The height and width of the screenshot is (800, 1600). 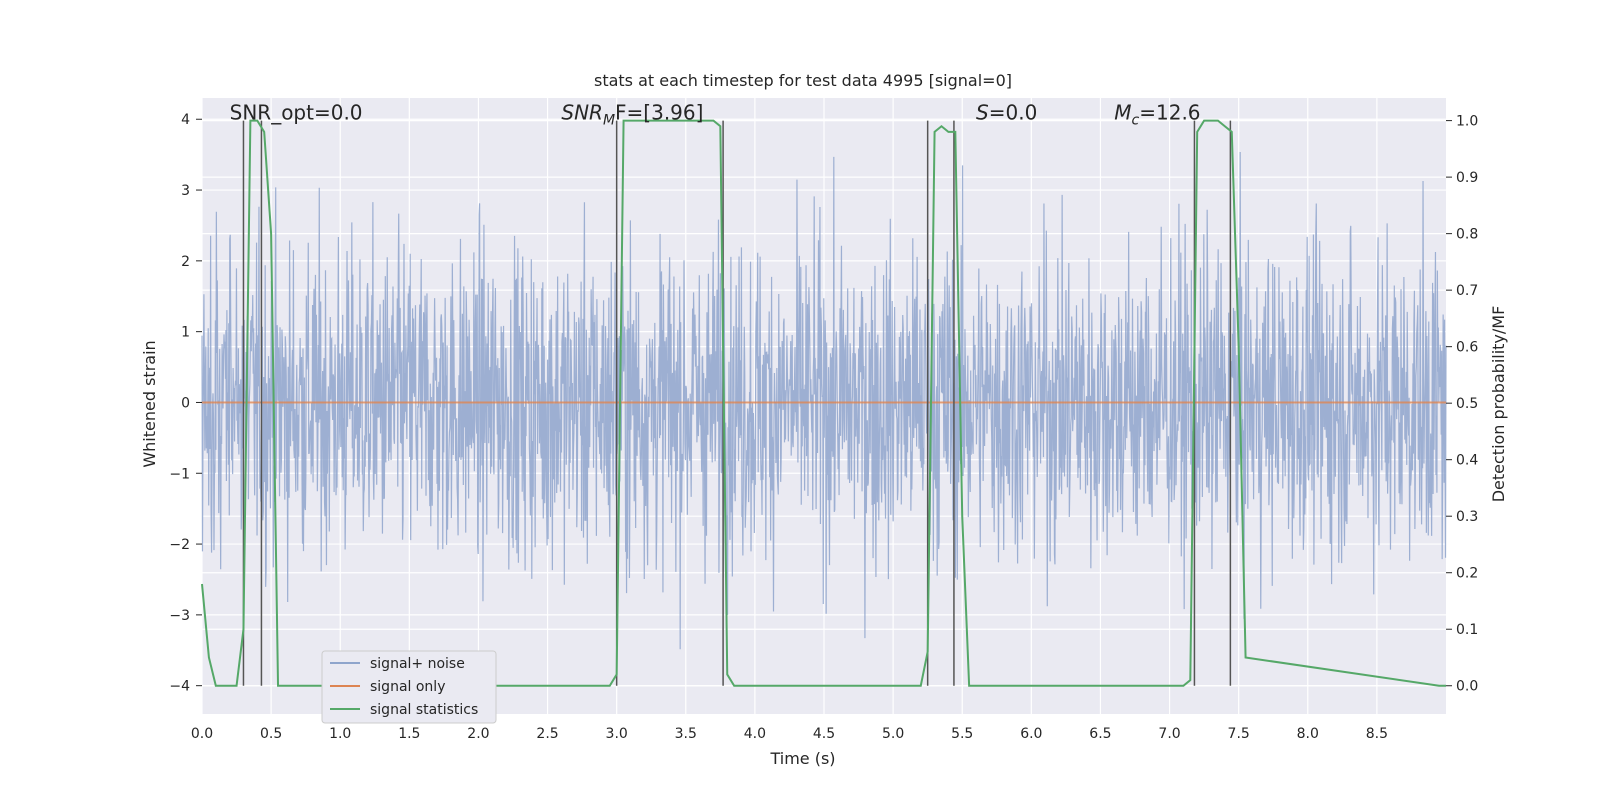 I want to click on y-left-tick-label: −3, so click(x=179, y=616).